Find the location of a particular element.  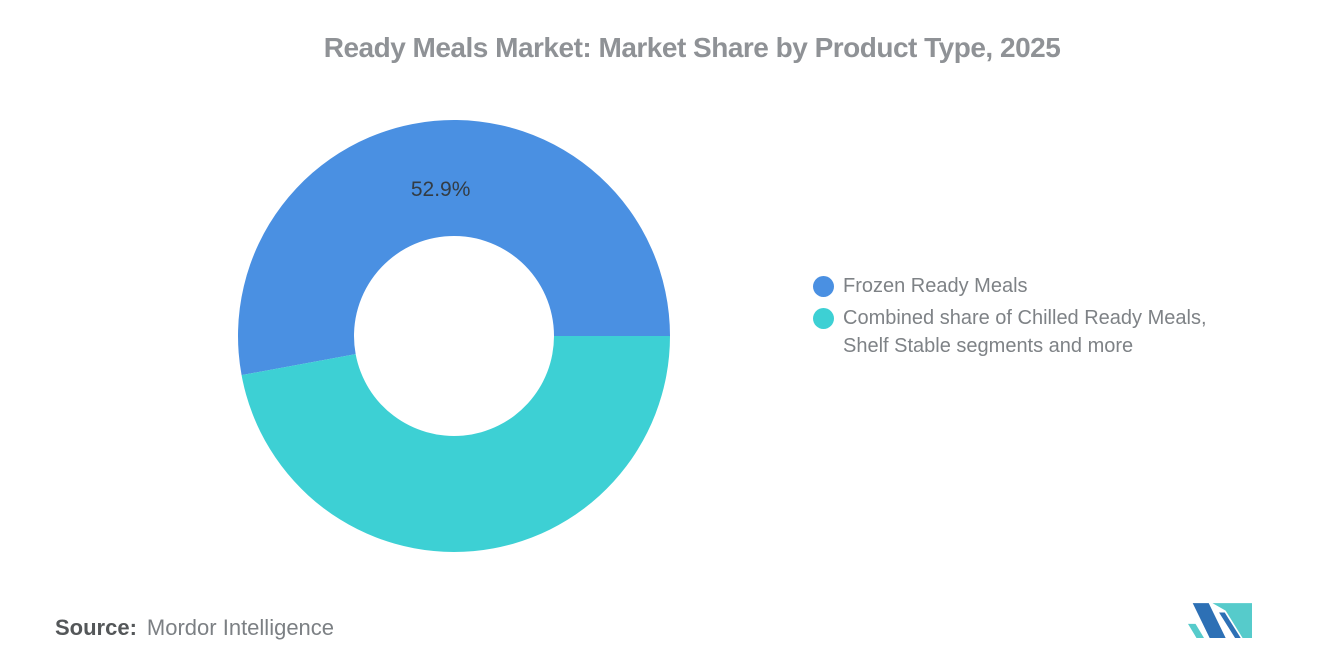

legend-label-line: Combined share of Chilled Ready Meals, is located at coordinates (1025, 318).